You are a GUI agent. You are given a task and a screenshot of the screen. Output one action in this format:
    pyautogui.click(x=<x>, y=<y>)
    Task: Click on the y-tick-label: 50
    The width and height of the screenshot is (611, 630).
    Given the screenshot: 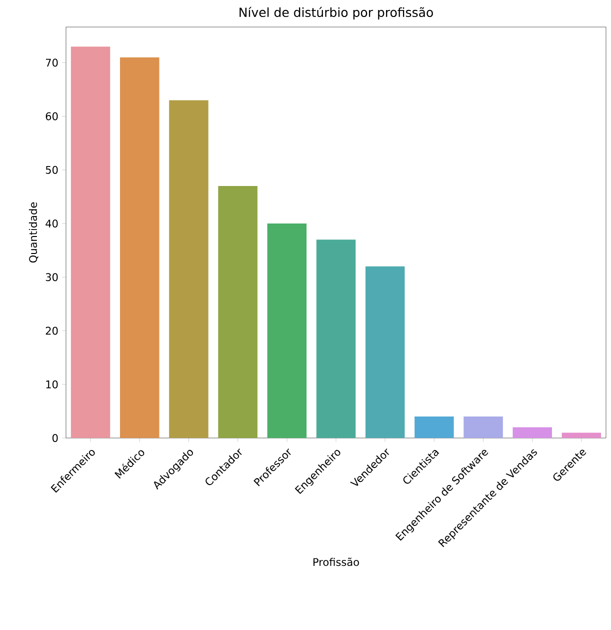 What is the action you would take?
    pyautogui.click(x=52, y=170)
    